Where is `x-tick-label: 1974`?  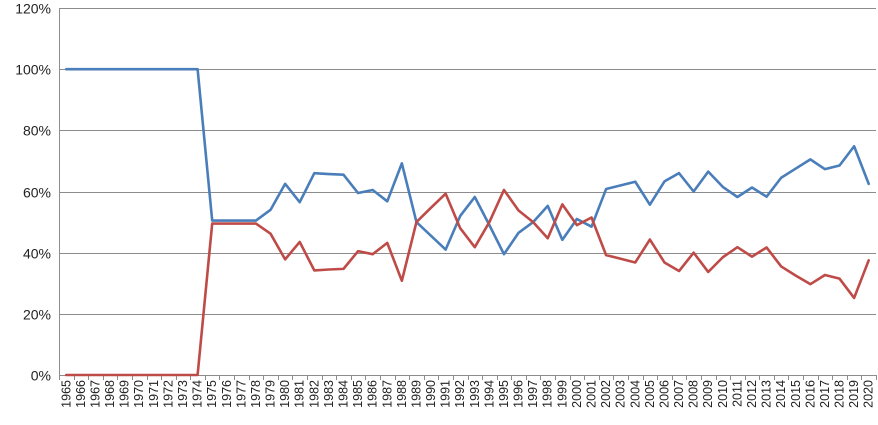
x-tick-label: 1974 is located at coordinates (198, 394).